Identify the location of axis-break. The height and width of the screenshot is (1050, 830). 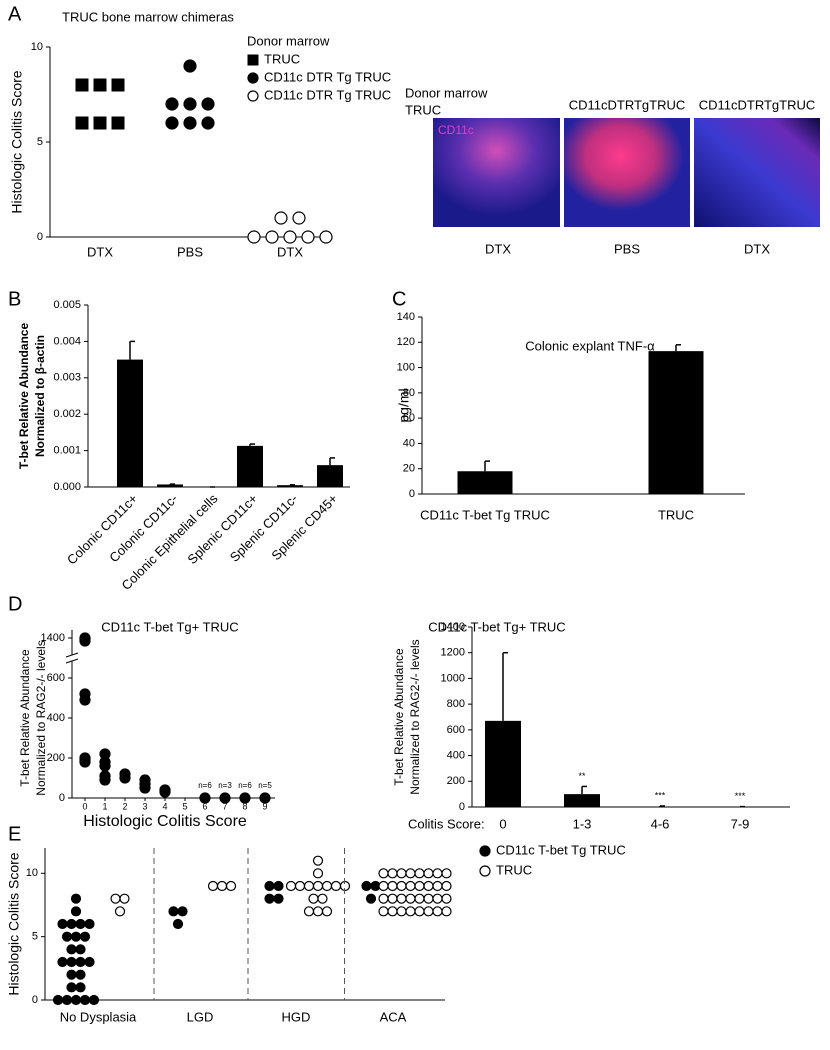
(72, 661).